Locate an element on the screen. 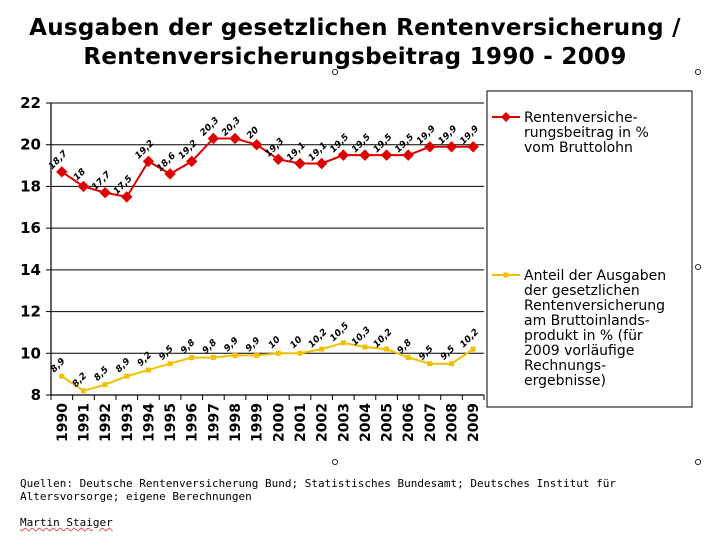 The image size is (710, 541). data-label: 10,5 is located at coordinates (339, 332).